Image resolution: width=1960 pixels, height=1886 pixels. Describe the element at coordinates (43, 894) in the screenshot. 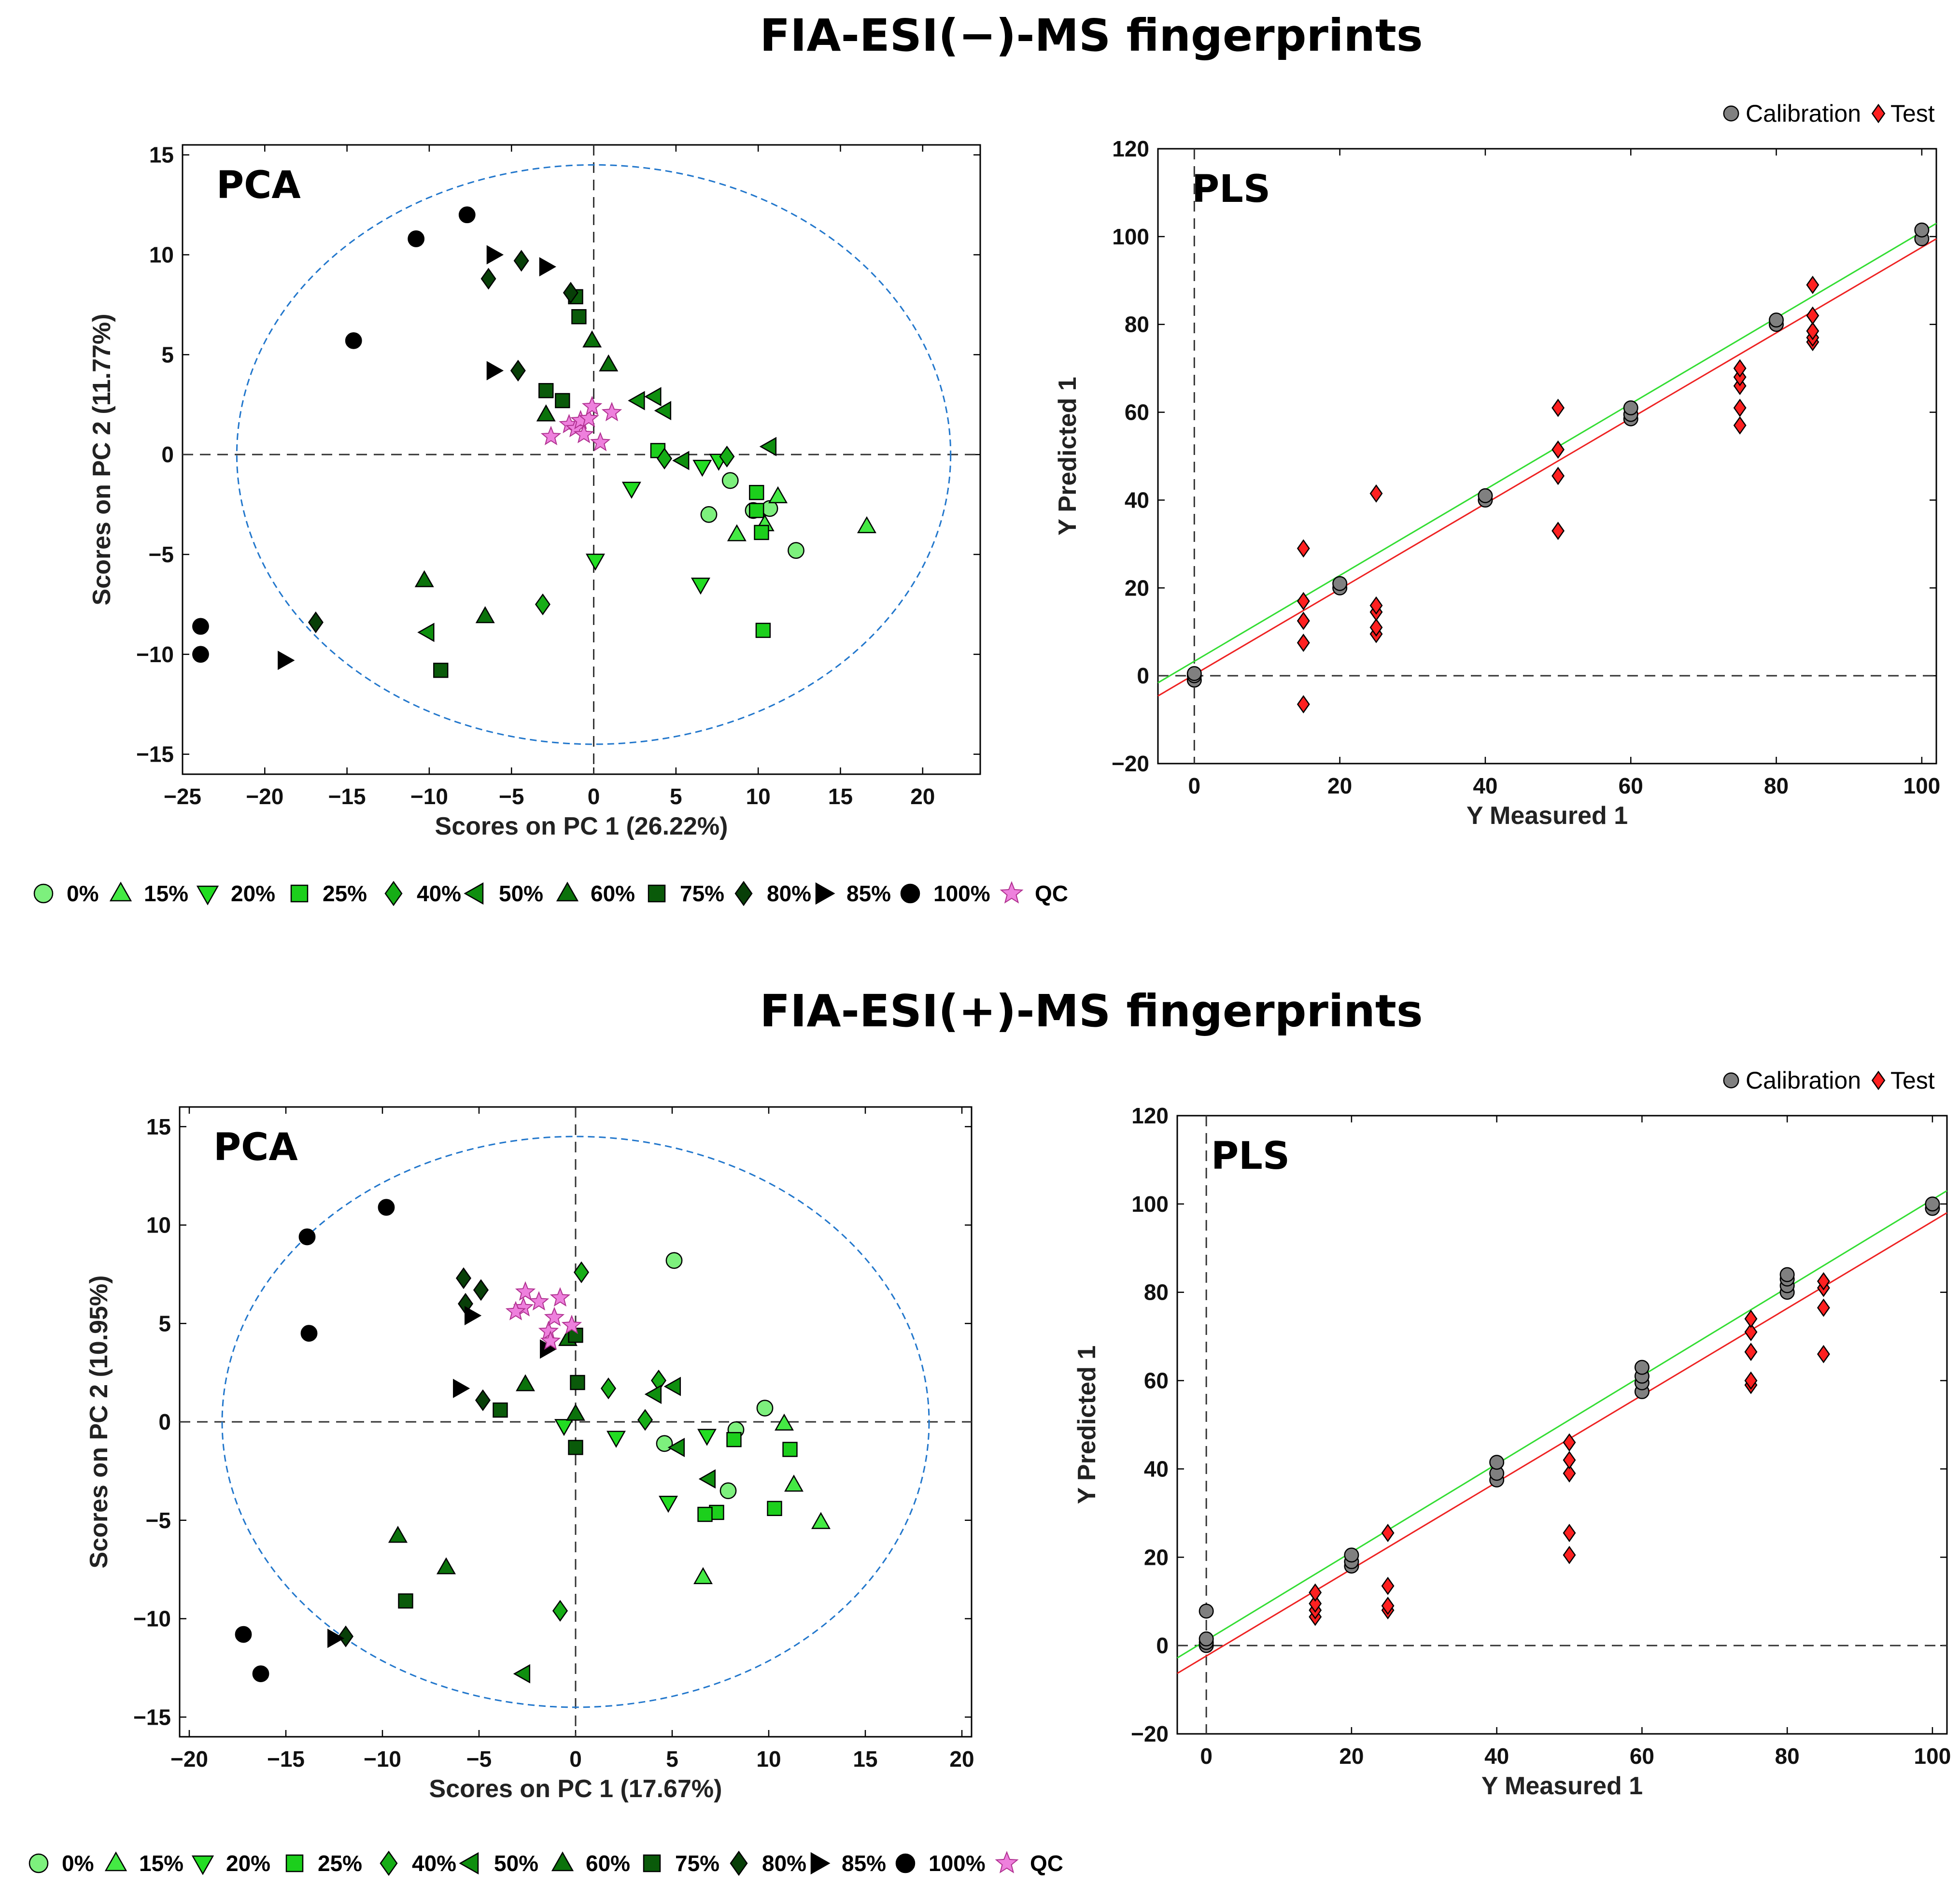

I see `legend-marker-0pct` at that location.